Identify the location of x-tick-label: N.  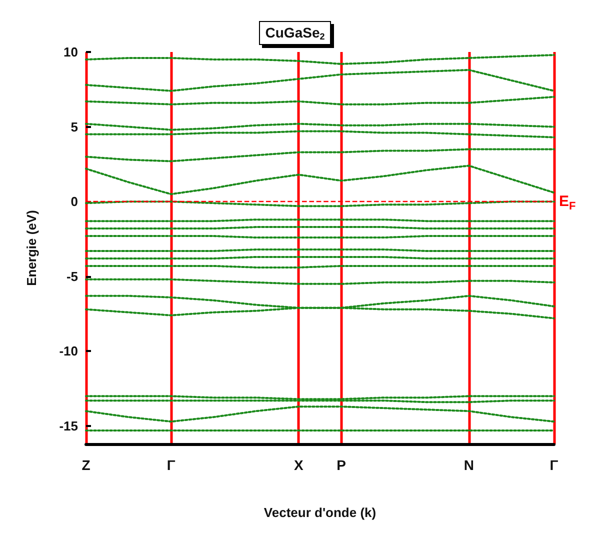
(469, 465).